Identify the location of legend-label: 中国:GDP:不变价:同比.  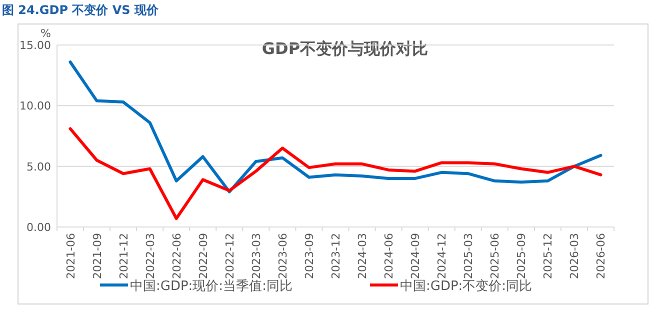
(466, 286).